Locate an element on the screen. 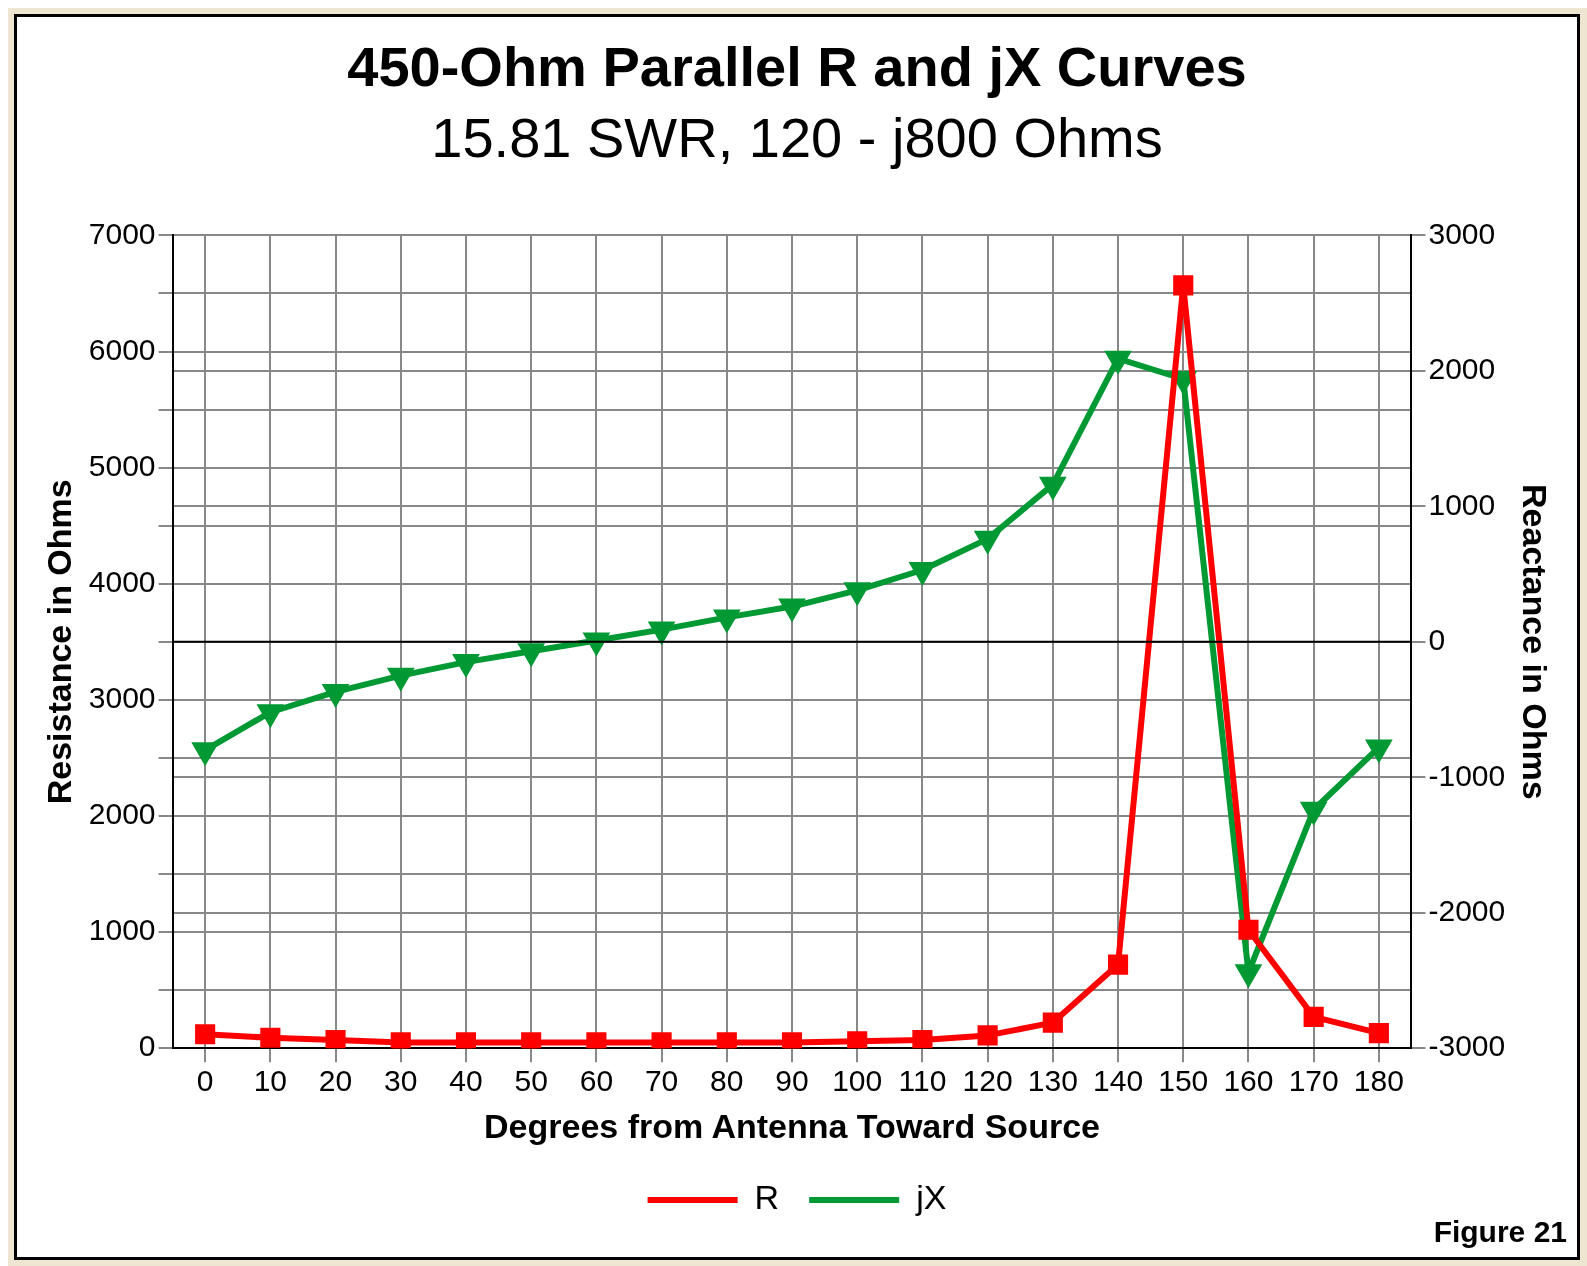  y2-tick-label: 0 is located at coordinates (1437, 640).